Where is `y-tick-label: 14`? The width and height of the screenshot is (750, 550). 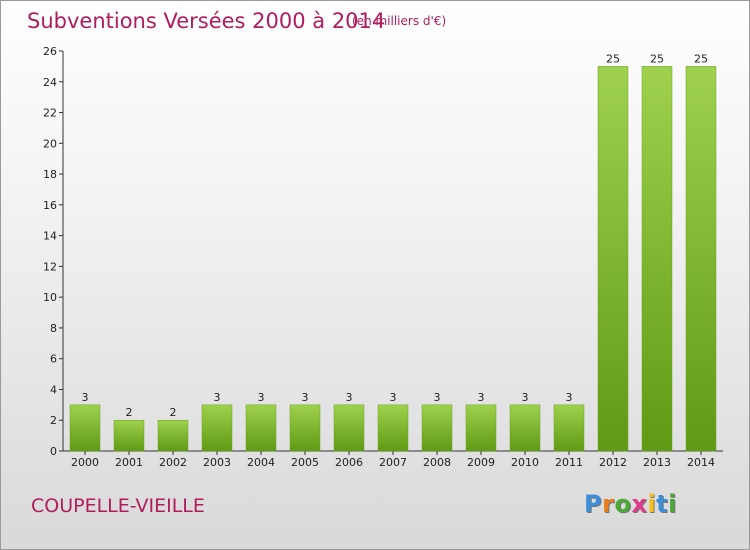
y-tick-label: 14 is located at coordinates (50, 236).